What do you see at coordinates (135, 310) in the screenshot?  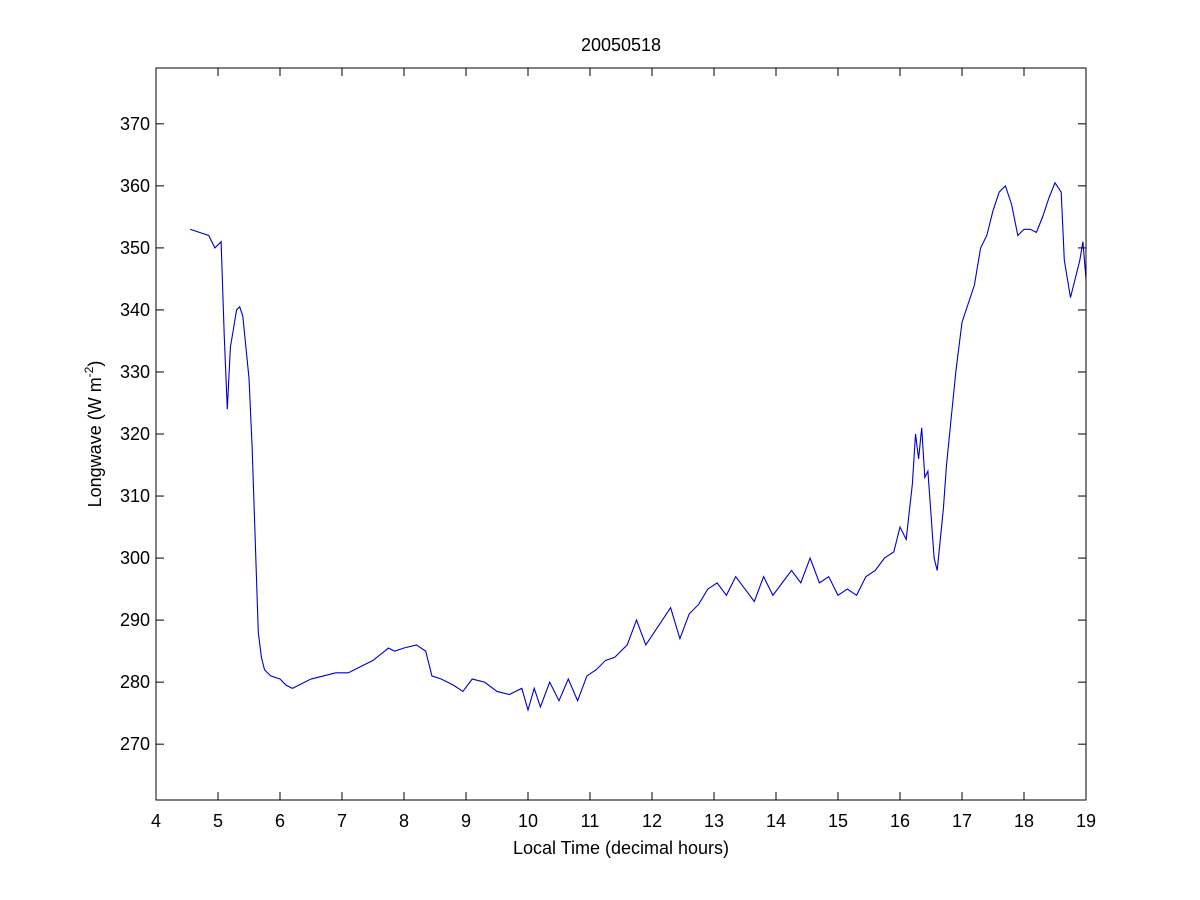 I see `y-tick-label: 340` at bounding box center [135, 310].